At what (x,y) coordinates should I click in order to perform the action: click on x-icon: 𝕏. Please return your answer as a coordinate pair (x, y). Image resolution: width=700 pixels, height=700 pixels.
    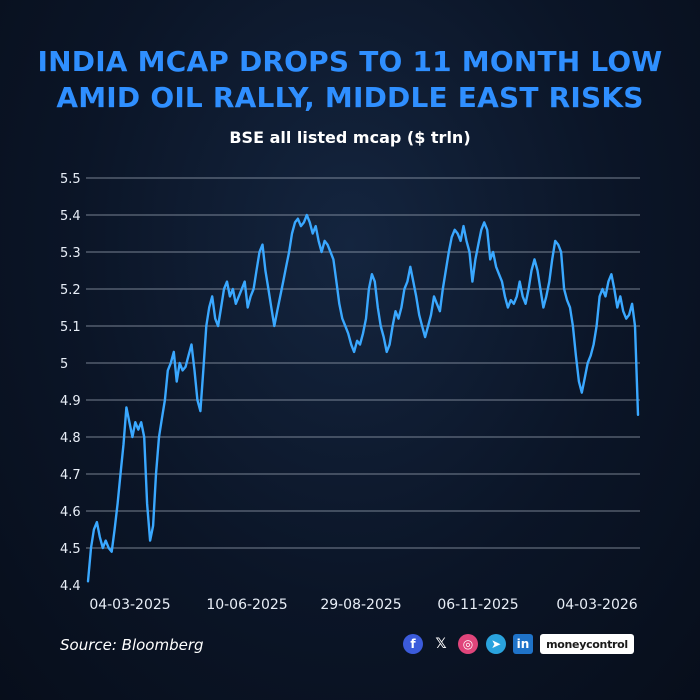
    Looking at the image, I should click on (441, 644).